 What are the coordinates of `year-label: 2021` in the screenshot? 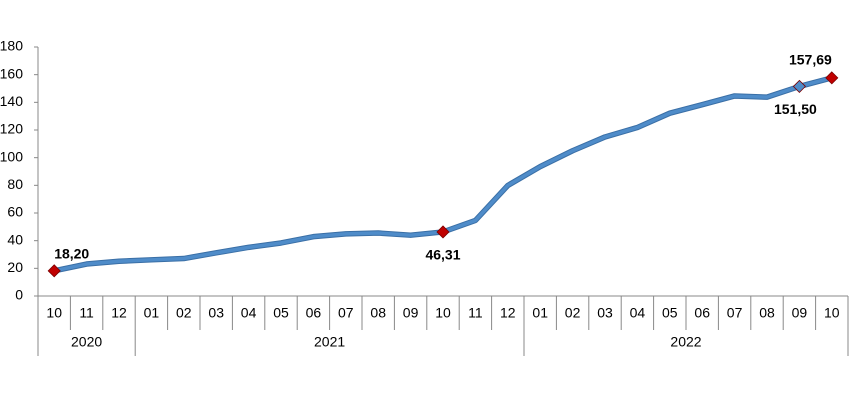 It's located at (329, 342).